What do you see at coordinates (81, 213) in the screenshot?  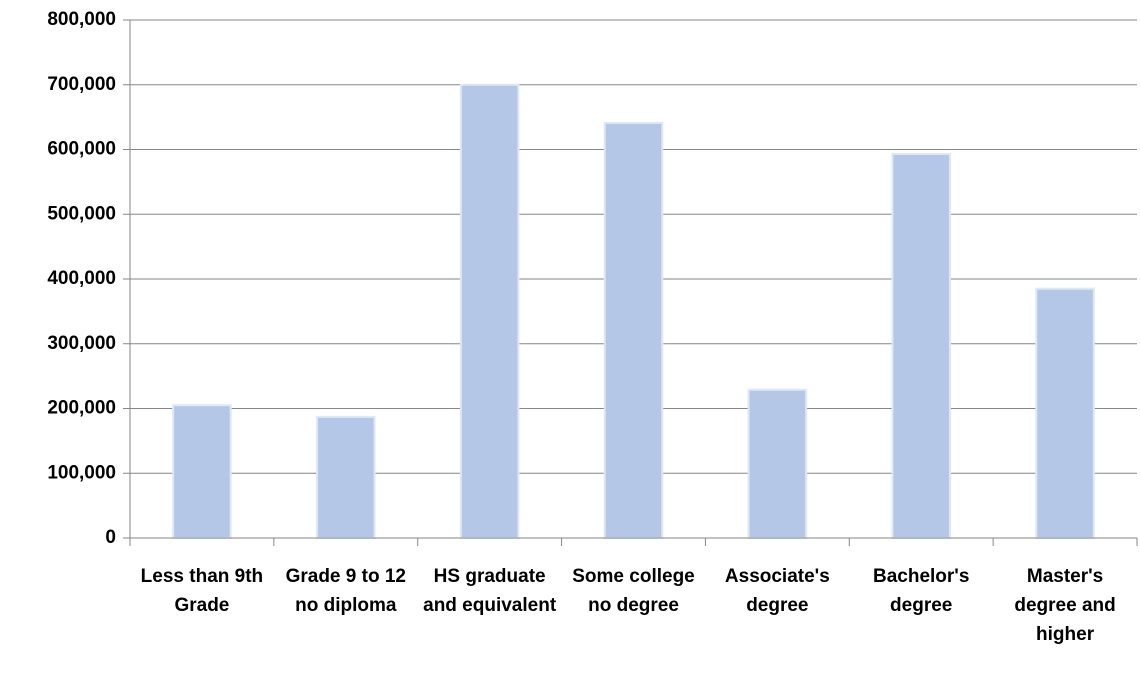 I see `y-tick-label: 500,000` at bounding box center [81, 213].